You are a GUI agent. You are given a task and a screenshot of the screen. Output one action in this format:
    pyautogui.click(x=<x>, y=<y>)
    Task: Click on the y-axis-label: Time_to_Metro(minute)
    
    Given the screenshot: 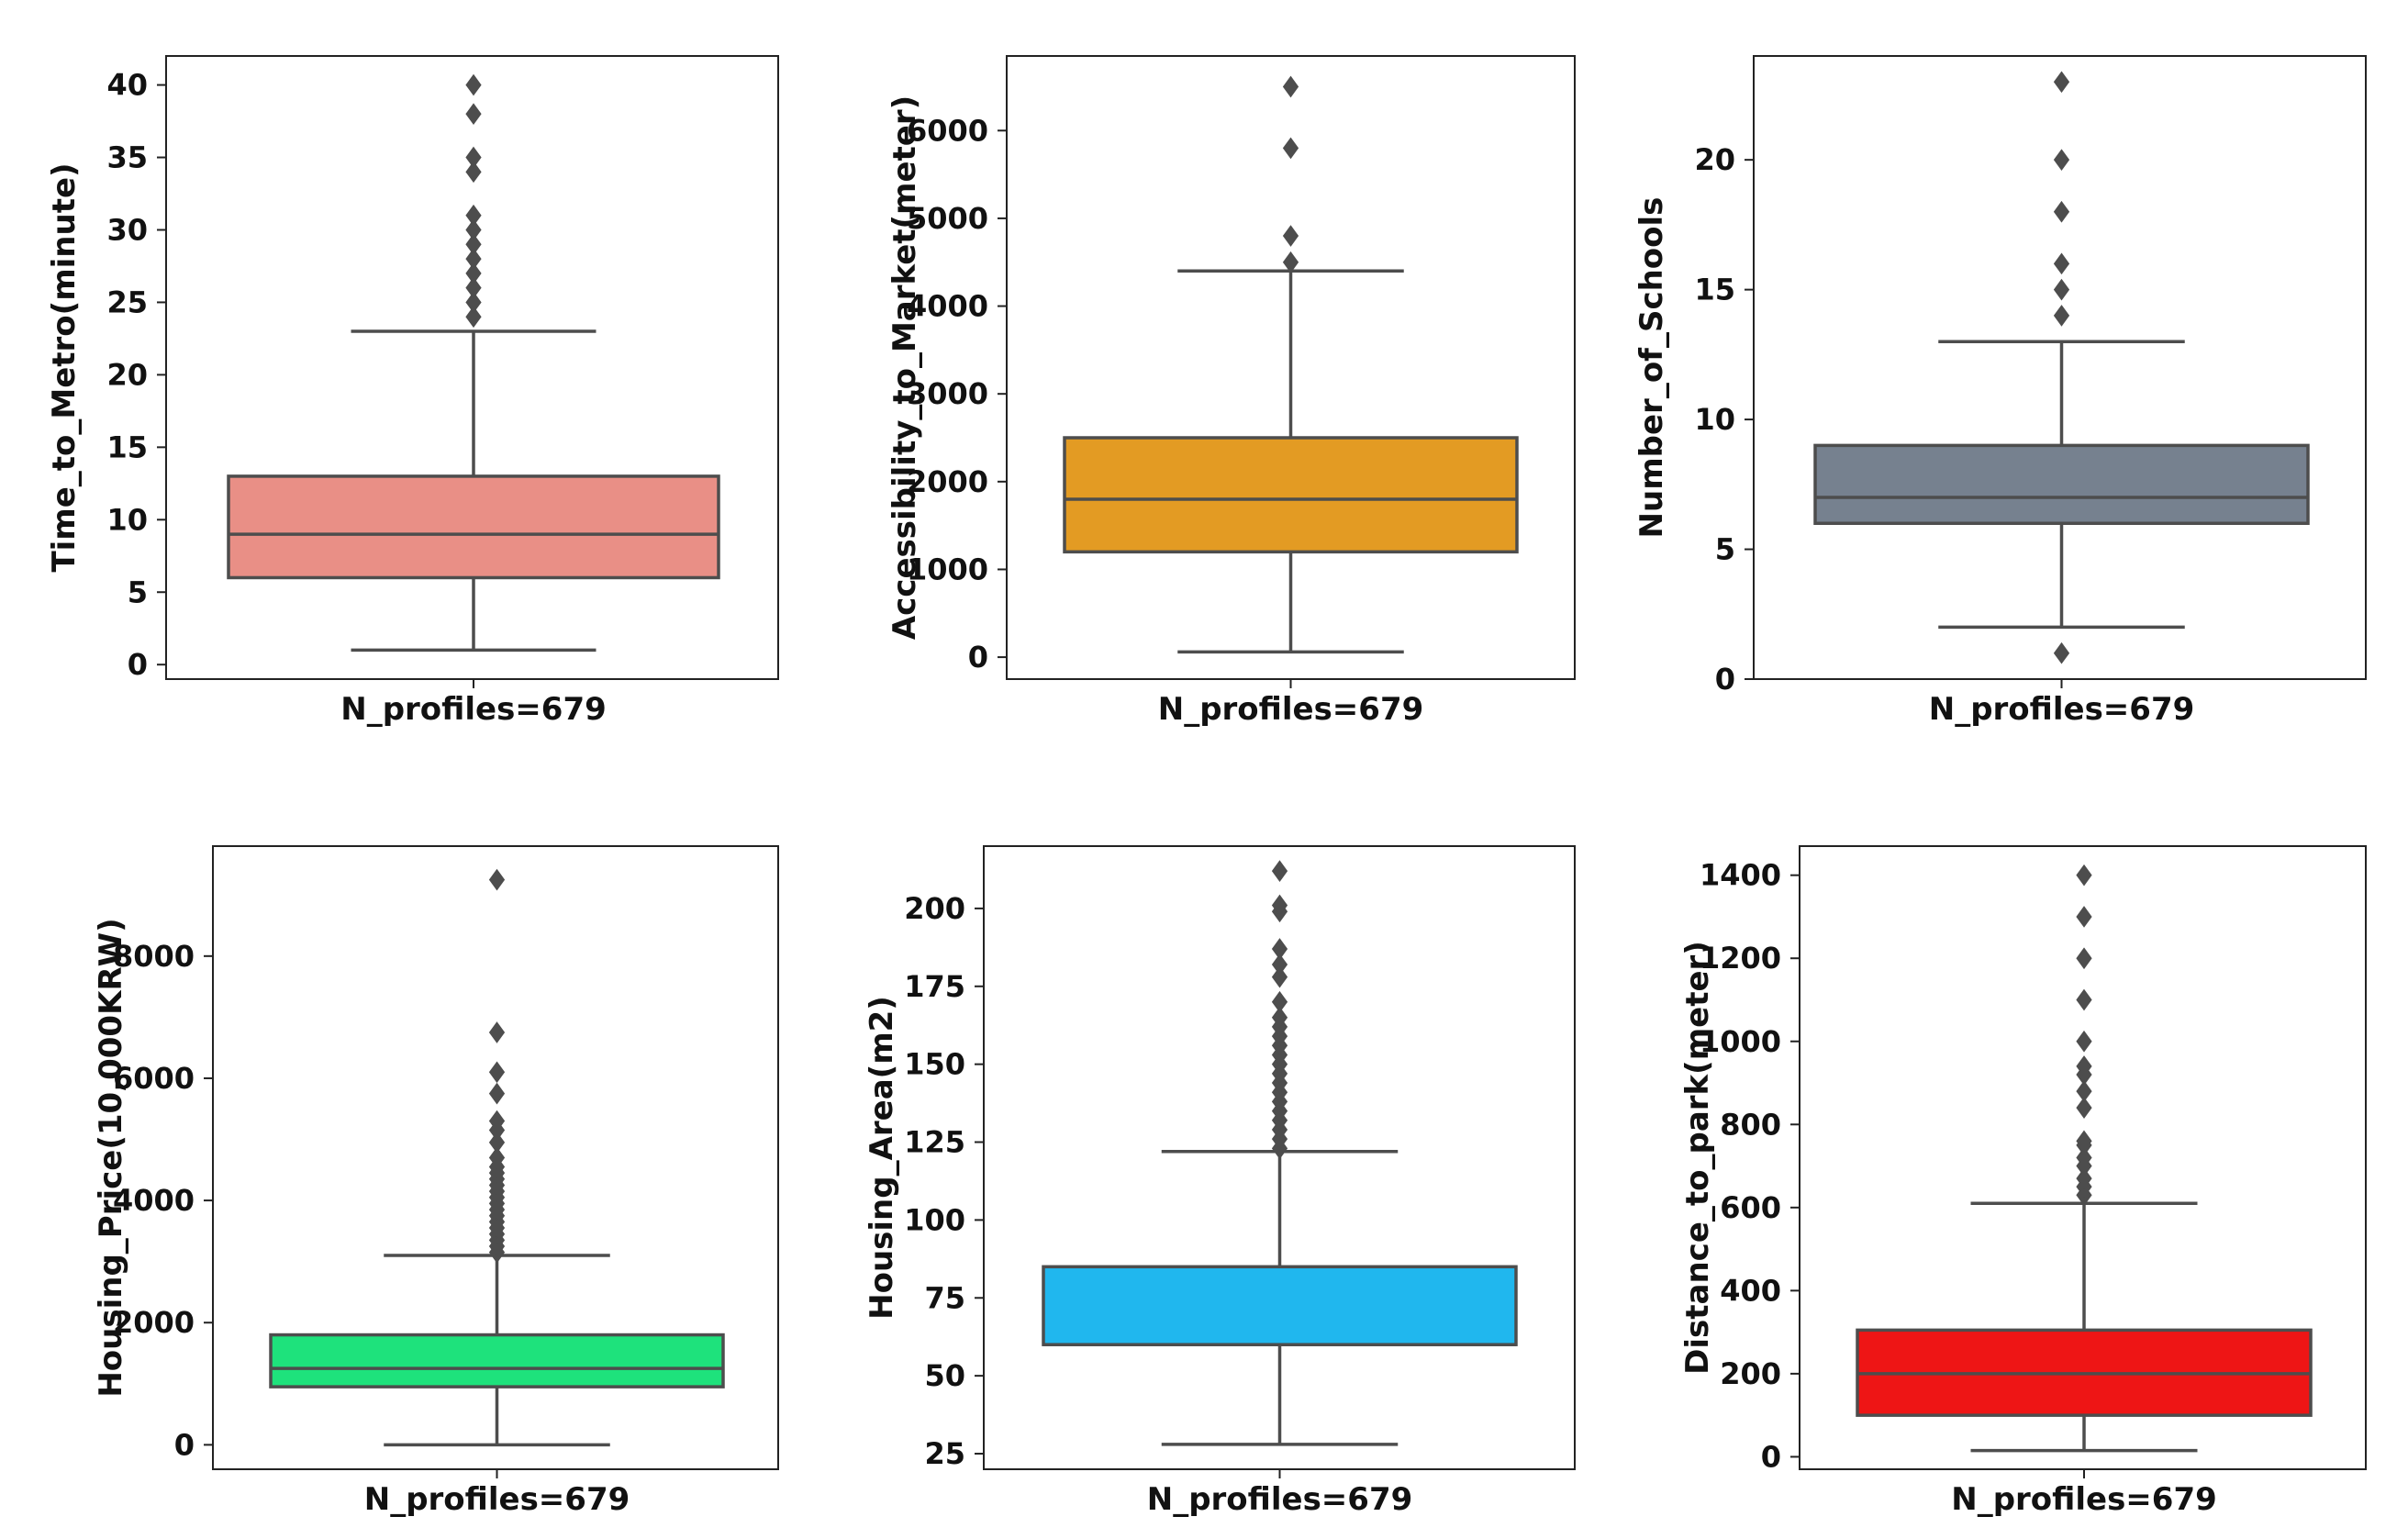 What is the action you would take?
    pyautogui.click(x=65, y=367)
    